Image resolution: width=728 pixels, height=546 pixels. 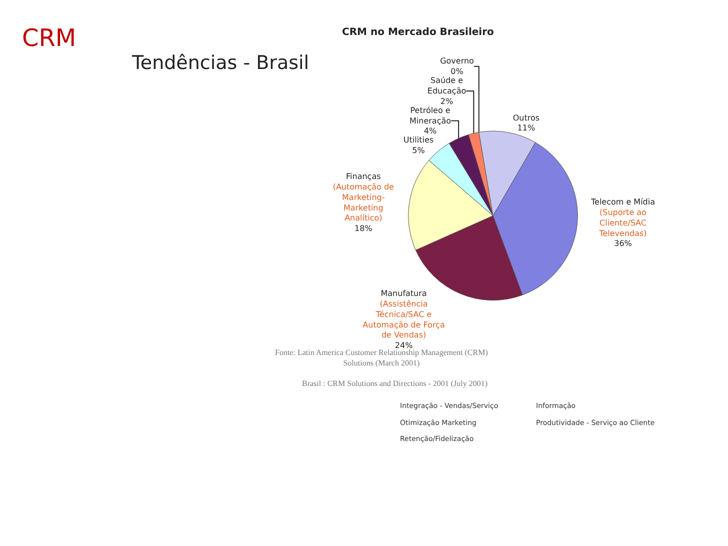 What do you see at coordinates (431, 131) in the screenshot?
I see `data-label: 4%` at bounding box center [431, 131].